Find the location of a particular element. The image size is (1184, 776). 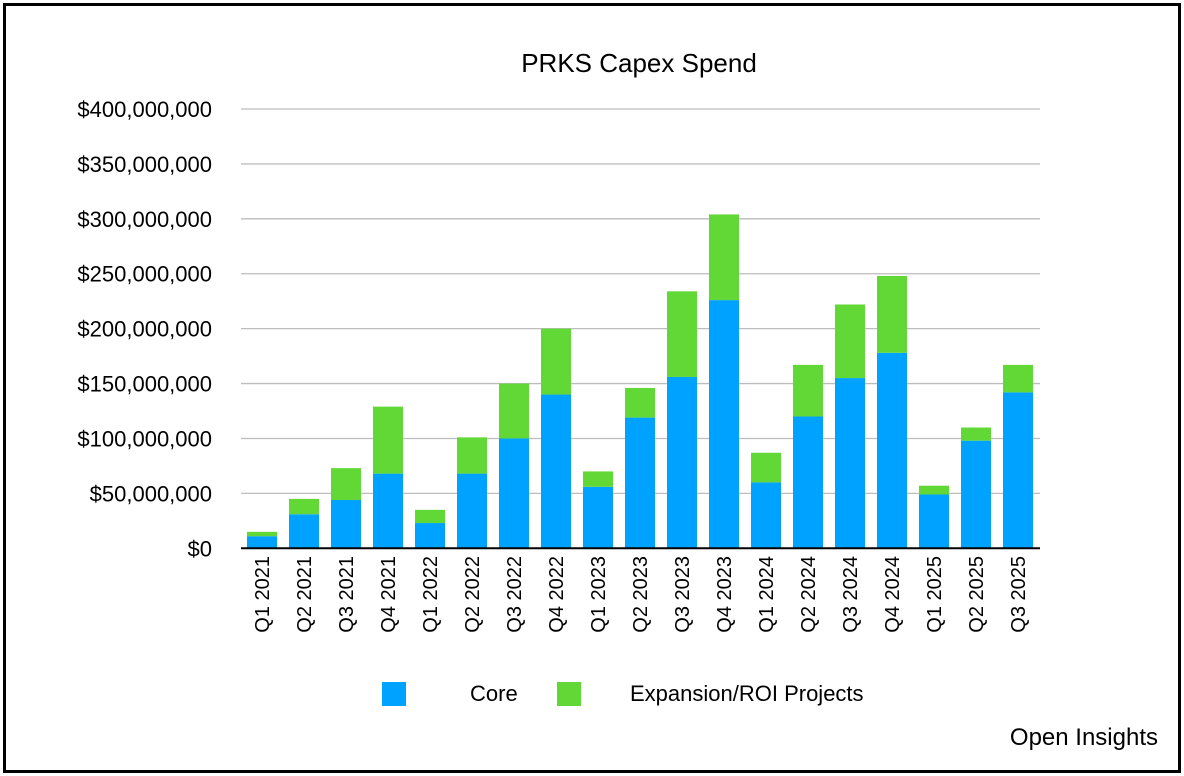

x-tick-label: Q3 2024 is located at coordinates (851, 594).